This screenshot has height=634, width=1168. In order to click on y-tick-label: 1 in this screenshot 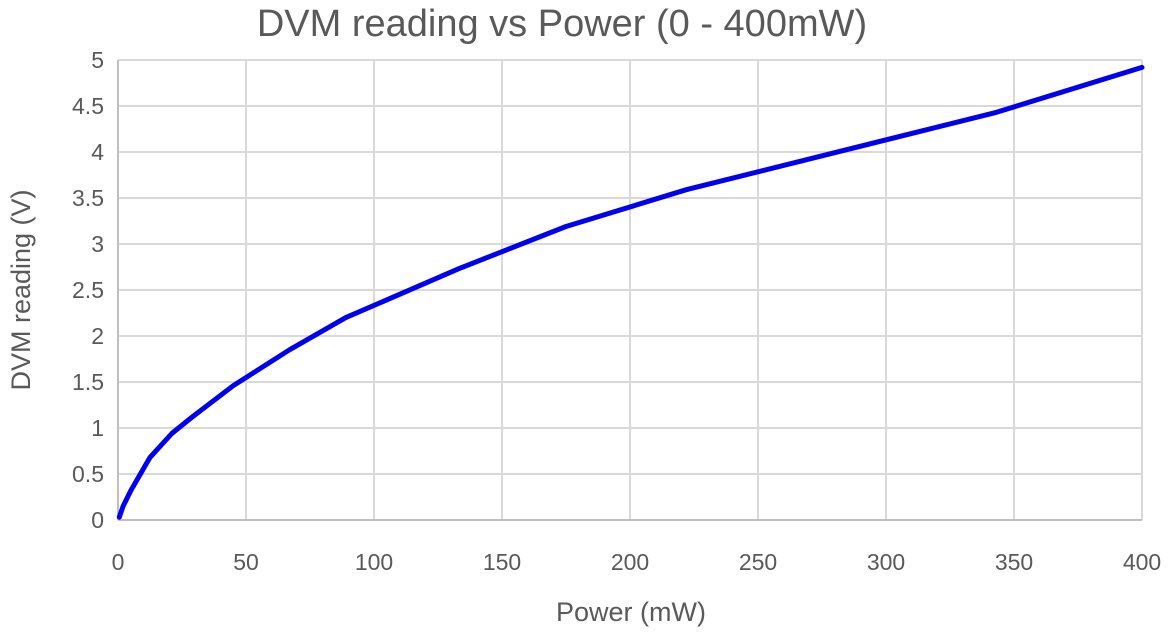, I will do `click(97, 428)`.